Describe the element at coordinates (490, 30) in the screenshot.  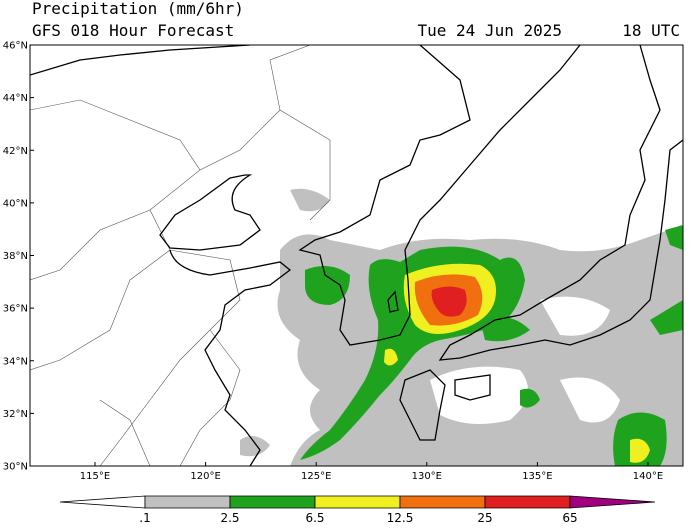
I see `date: Tue 24 Jun 2025` at that location.